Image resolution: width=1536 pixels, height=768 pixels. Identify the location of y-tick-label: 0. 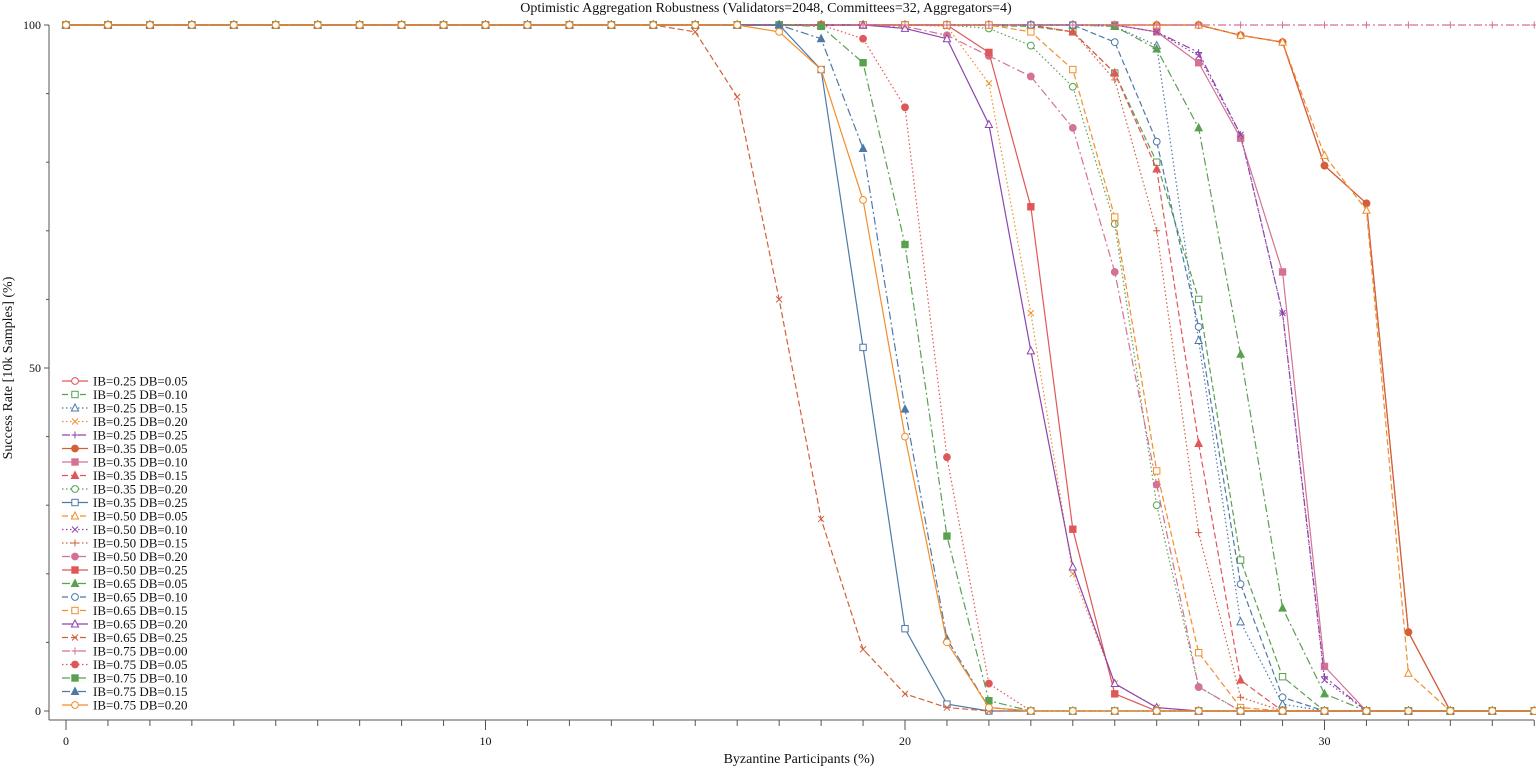
(38, 711).